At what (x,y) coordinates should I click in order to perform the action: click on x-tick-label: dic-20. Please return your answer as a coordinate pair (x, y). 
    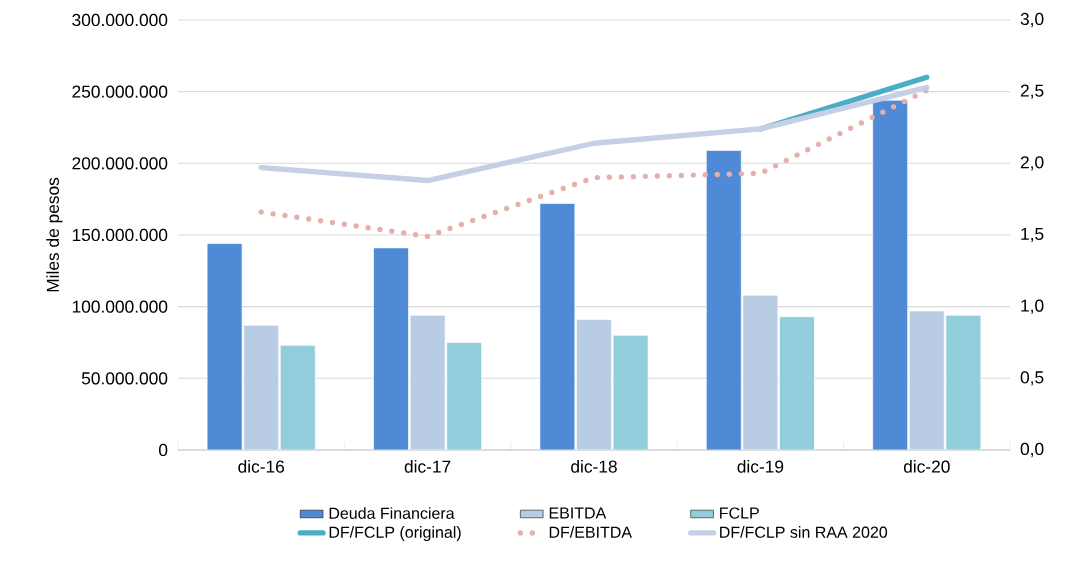
    Looking at the image, I should click on (926, 466).